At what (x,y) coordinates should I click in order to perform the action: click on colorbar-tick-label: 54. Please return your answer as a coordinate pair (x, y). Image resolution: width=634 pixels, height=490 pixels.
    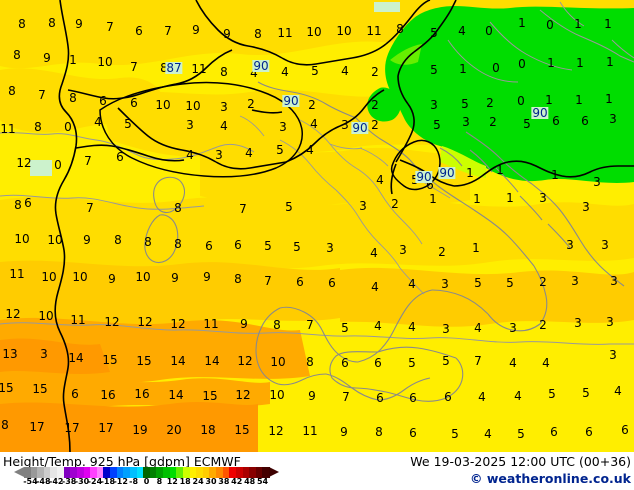
    Looking at the image, I should click on (262, 481).